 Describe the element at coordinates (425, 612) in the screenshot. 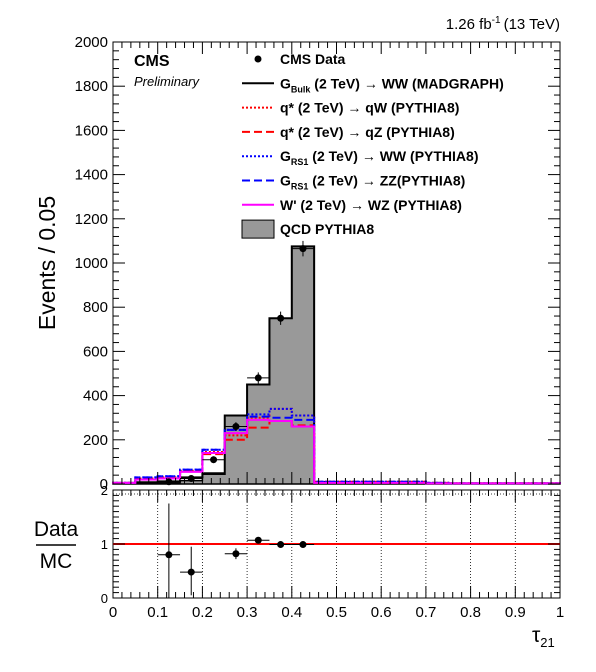

I see `xtick-label: 0.7` at that location.